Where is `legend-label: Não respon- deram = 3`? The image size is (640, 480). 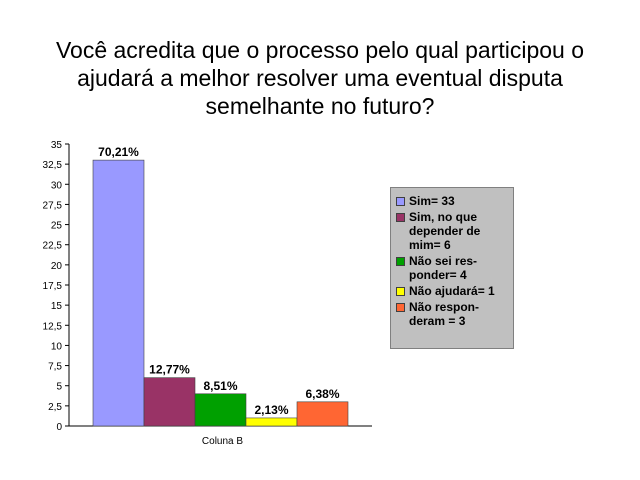 legend-label: Não respon- deram = 3 is located at coordinates (444, 314).